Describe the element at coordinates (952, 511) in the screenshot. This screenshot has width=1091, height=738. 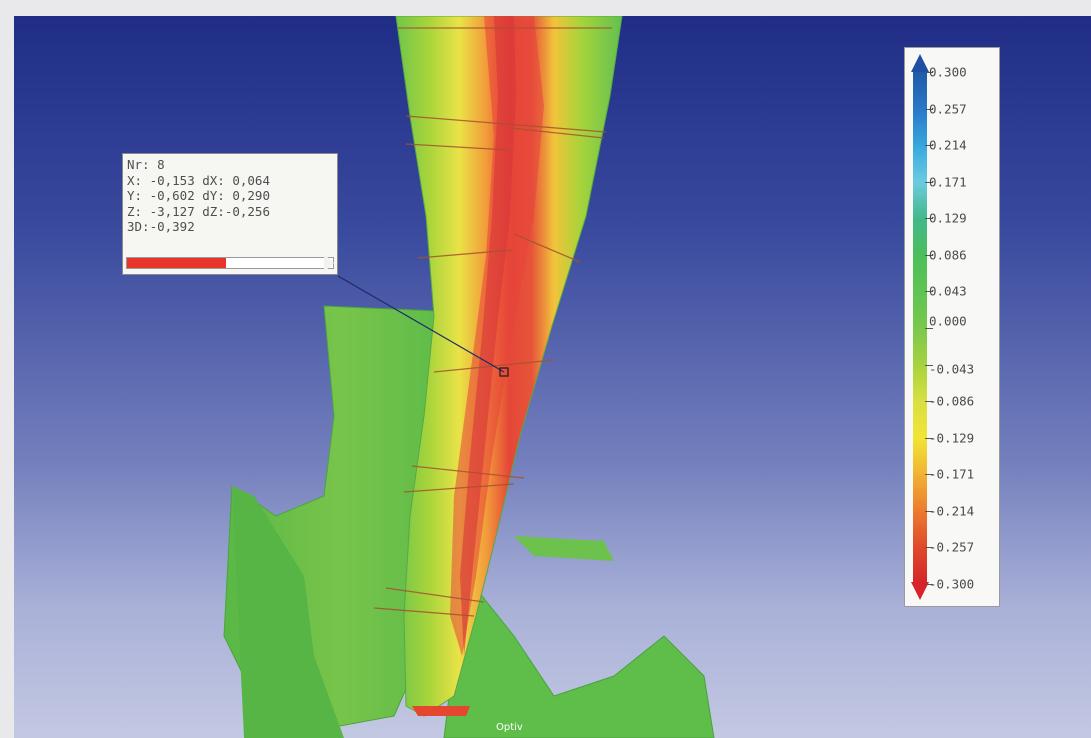
I see `scale-label: -0.214` at that location.